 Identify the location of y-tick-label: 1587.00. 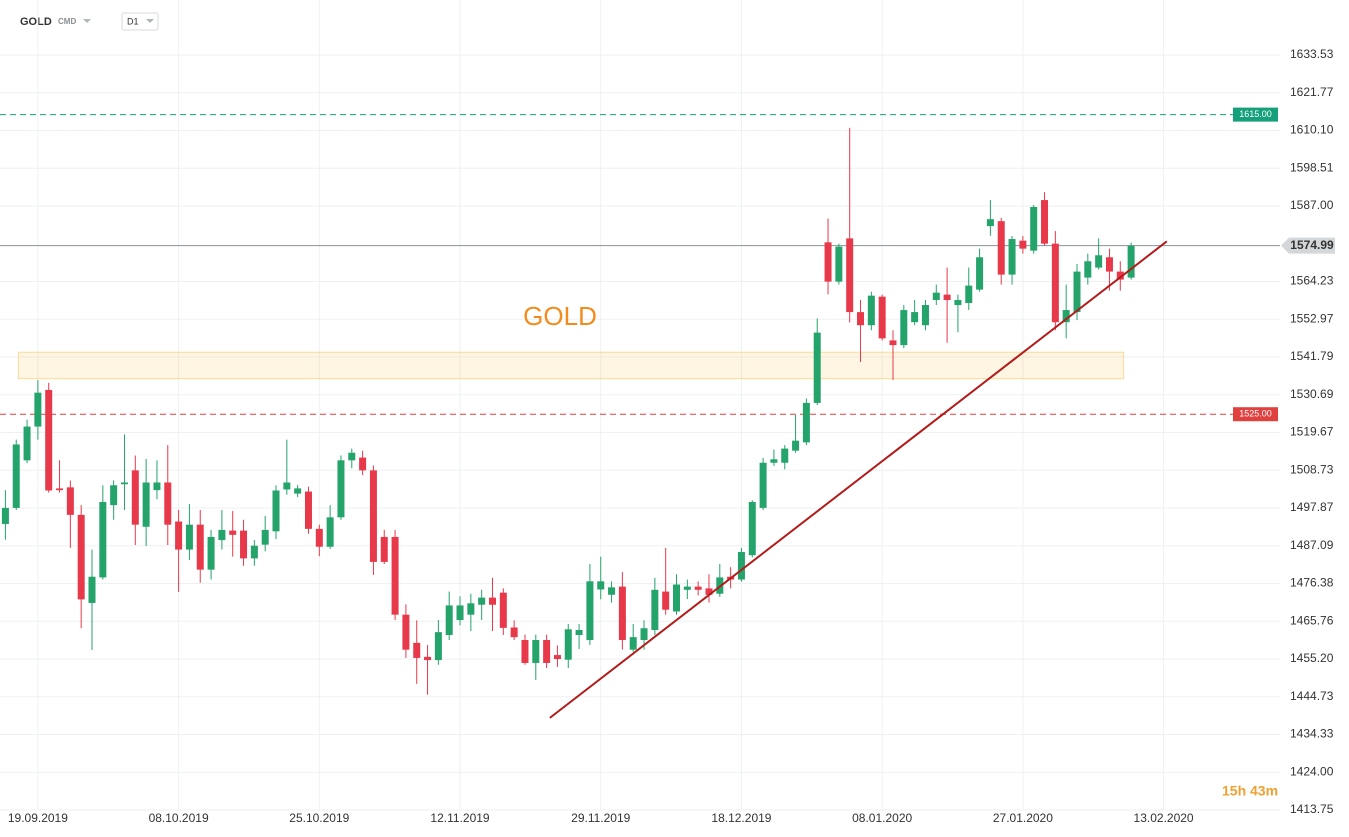
(1312, 205).